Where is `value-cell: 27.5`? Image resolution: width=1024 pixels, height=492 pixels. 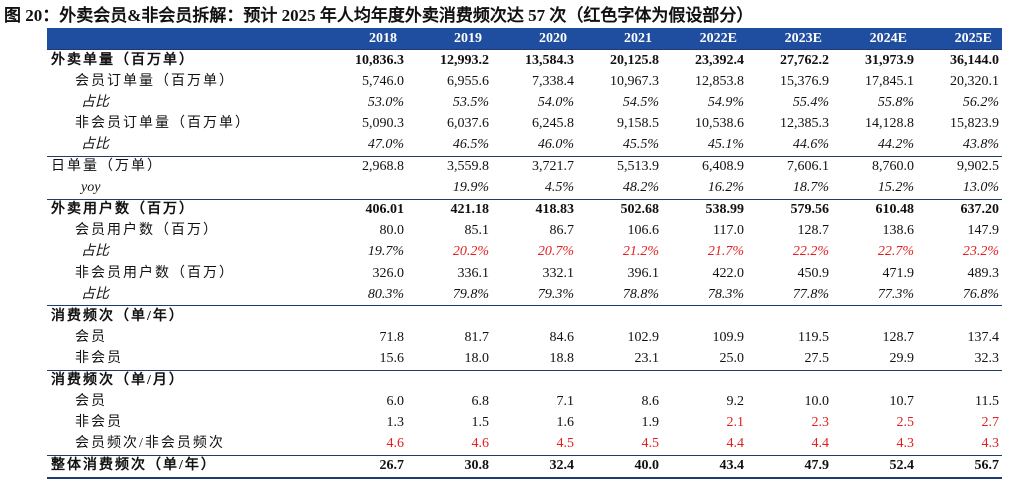
value-cell: 27.5 is located at coordinates (817, 358).